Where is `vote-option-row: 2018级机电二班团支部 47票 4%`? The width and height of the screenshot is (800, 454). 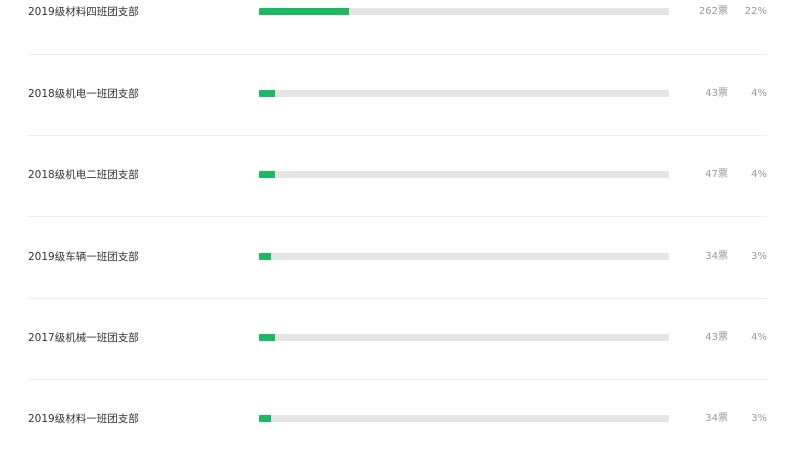
vote-option-row: 2018级机电二班团支部 47票 4% is located at coordinates (397, 175).